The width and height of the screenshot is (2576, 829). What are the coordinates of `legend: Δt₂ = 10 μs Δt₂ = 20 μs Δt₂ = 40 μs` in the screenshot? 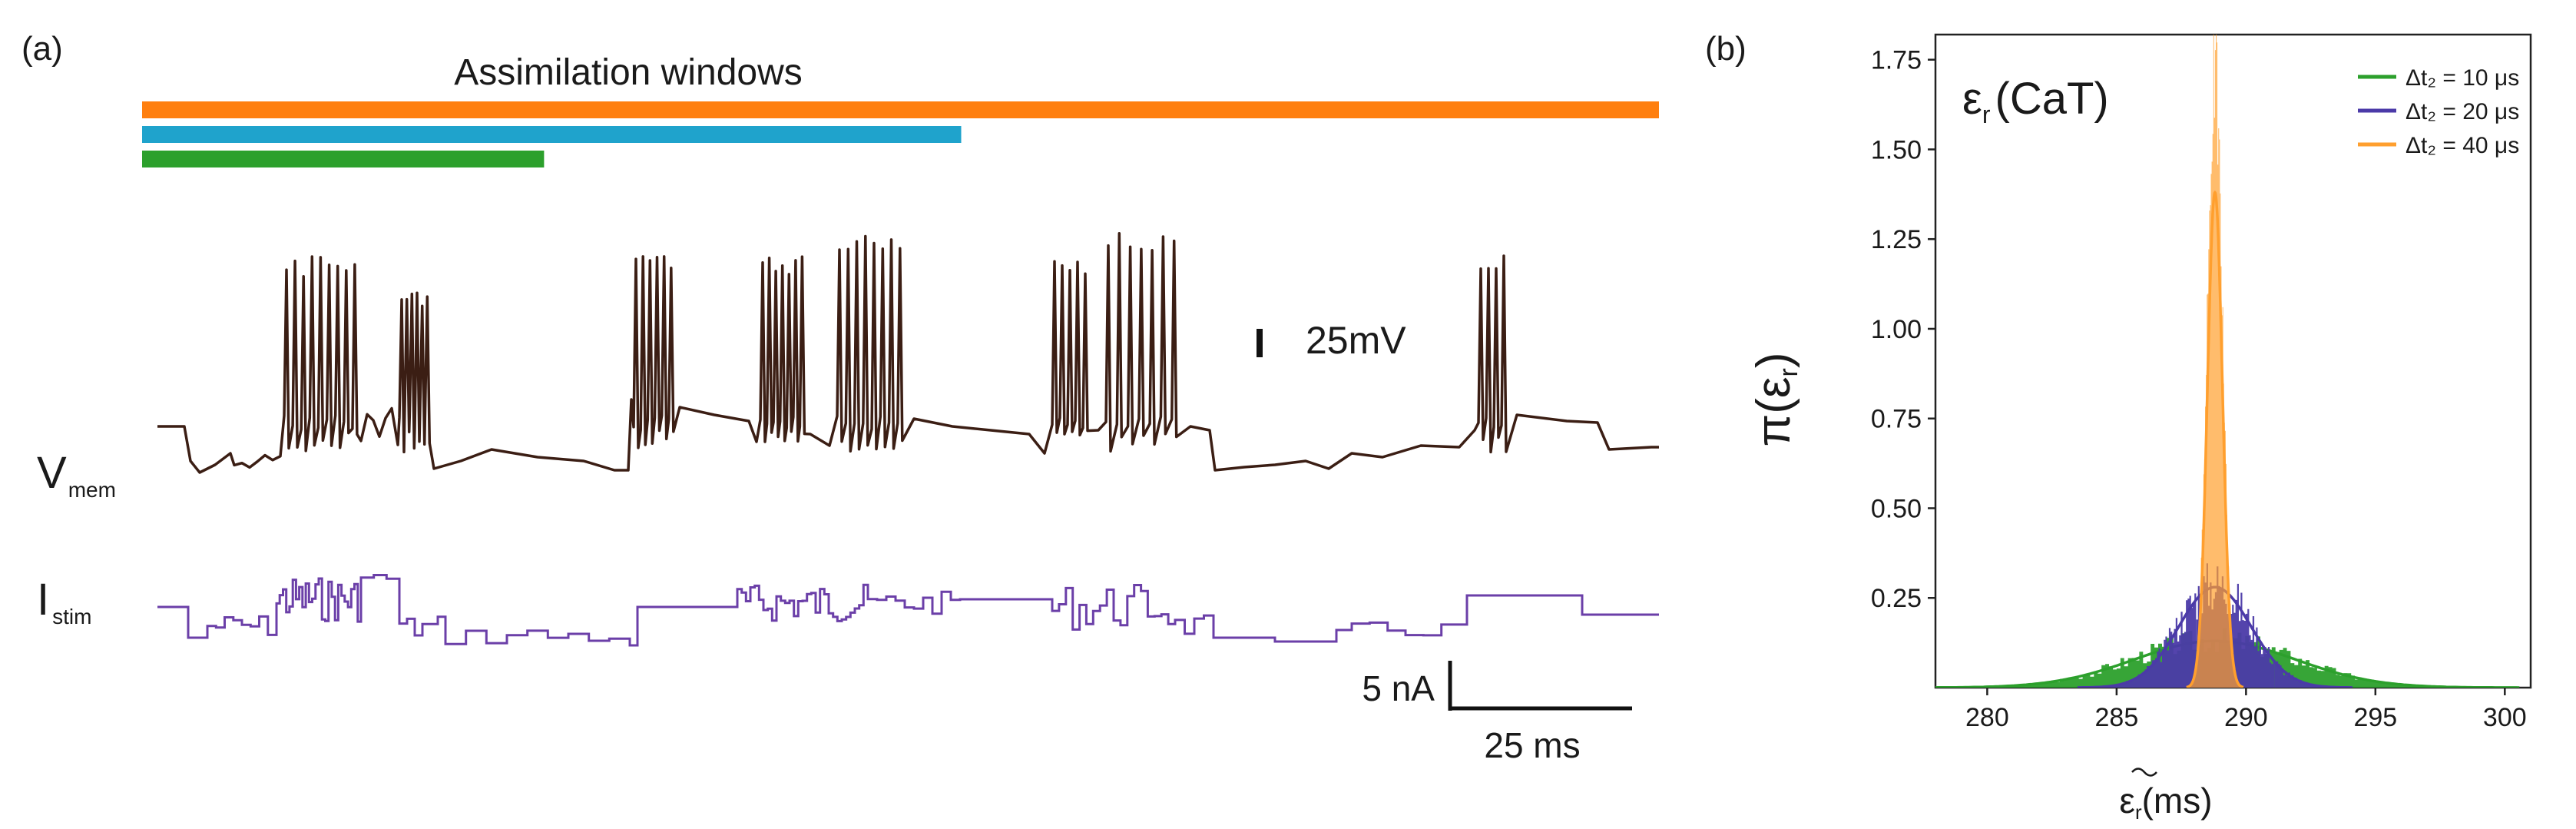 It's located at (2438, 111).